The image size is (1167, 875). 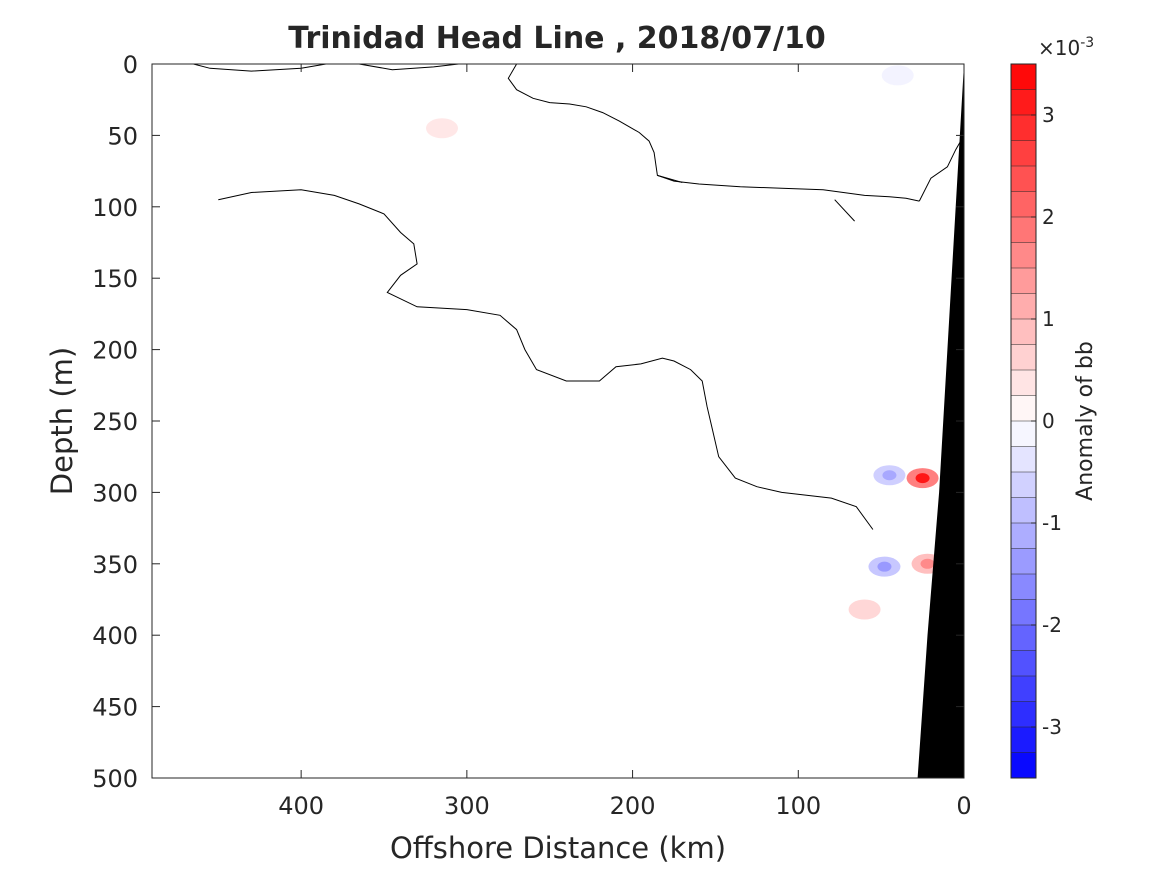 What do you see at coordinates (1085, 421) in the screenshot?
I see `colorbar-label: Anomaly of bb` at bounding box center [1085, 421].